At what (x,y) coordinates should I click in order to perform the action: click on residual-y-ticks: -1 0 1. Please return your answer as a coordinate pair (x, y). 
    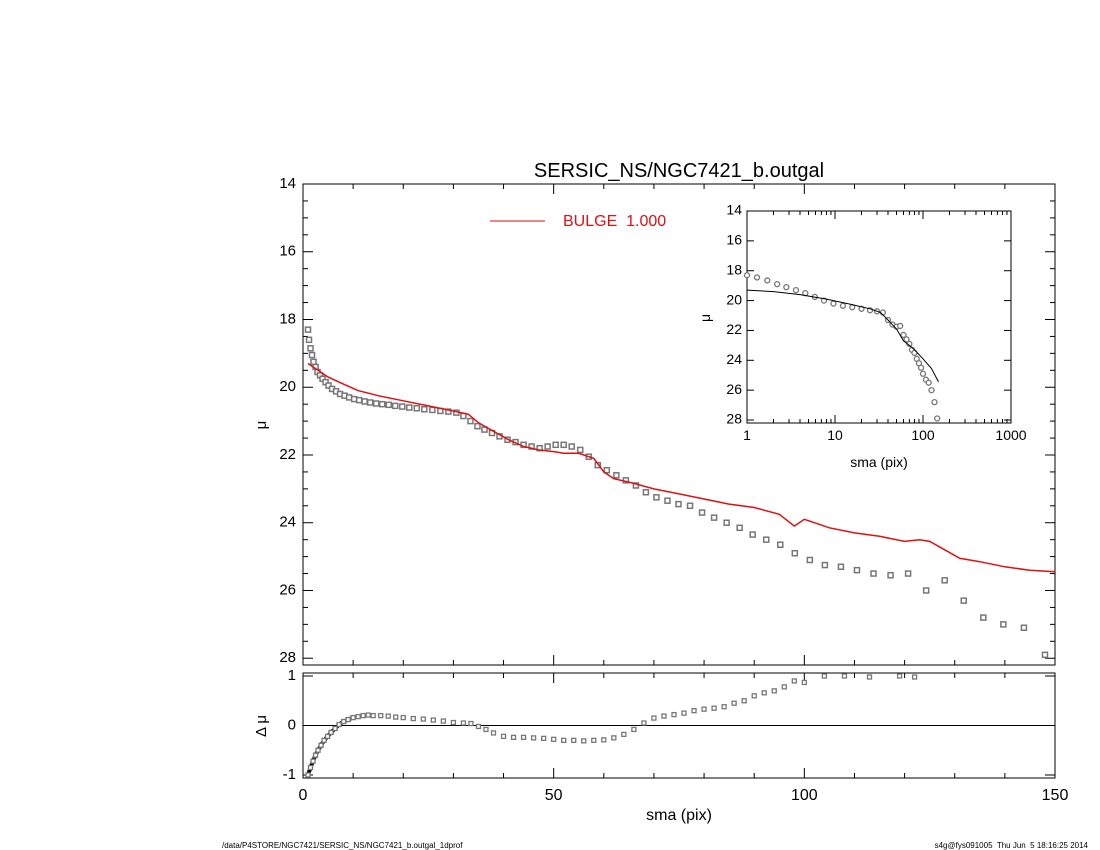
    Looking at the image, I should click on (669, 725).